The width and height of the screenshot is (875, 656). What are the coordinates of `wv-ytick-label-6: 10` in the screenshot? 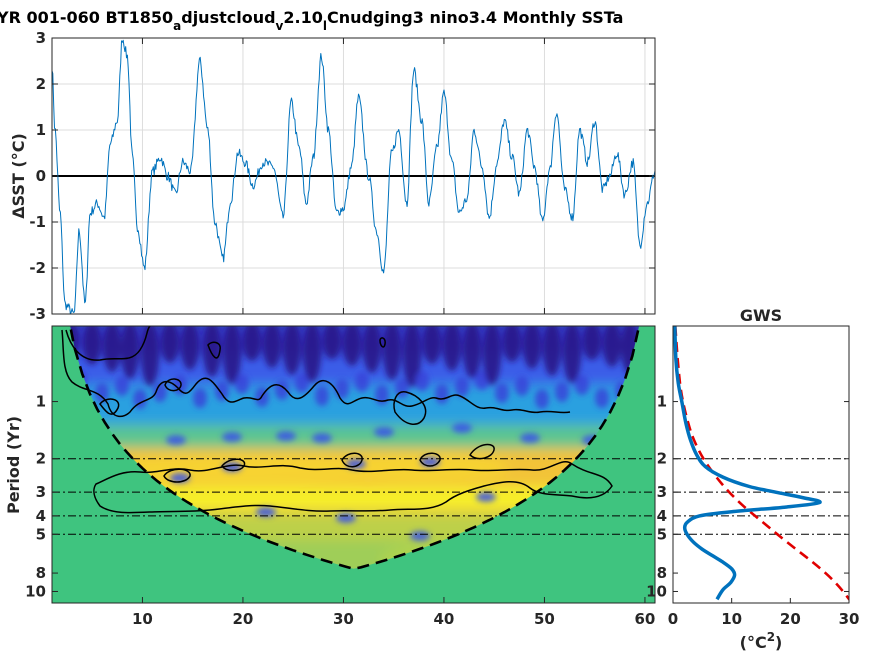 It's located at (35, 591).